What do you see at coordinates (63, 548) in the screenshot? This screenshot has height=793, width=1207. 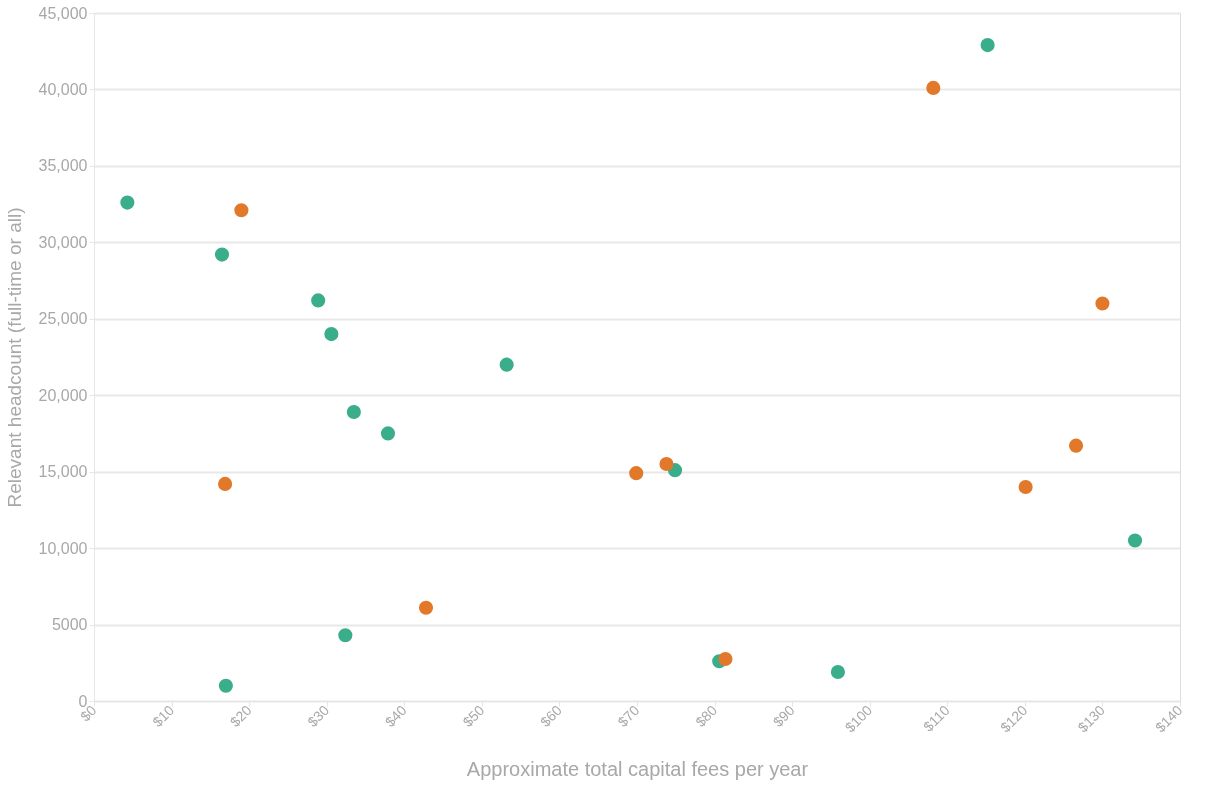 I see `y-tick-label: 10,000` at bounding box center [63, 548].